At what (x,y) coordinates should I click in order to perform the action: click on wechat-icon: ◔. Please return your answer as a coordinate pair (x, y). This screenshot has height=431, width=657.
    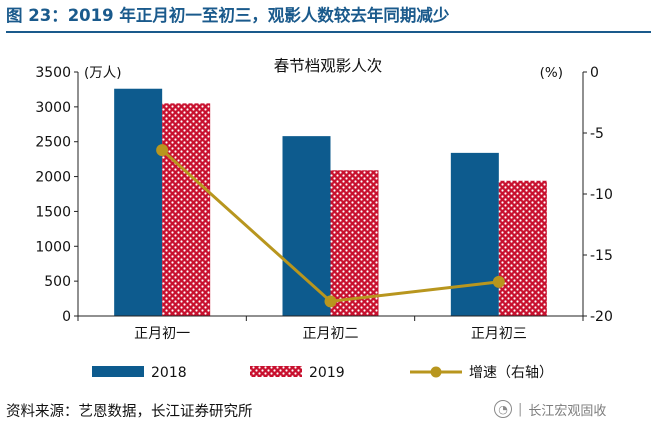
    Looking at the image, I should click on (503, 409).